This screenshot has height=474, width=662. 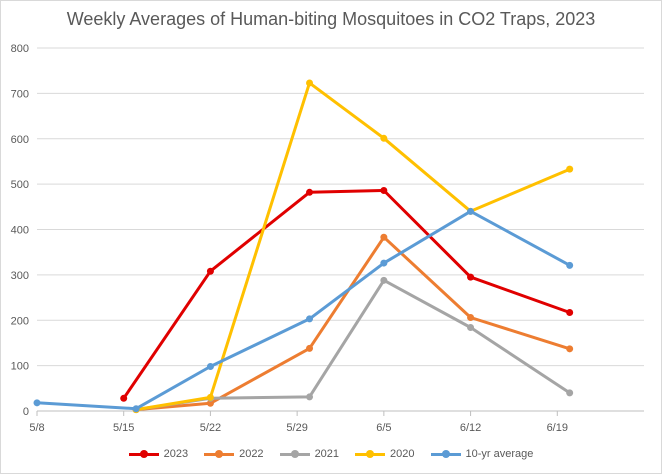 What do you see at coordinates (26, 412) in the screenshot?
I see `y-tick-label: 0` at bounding box center [26, 412].